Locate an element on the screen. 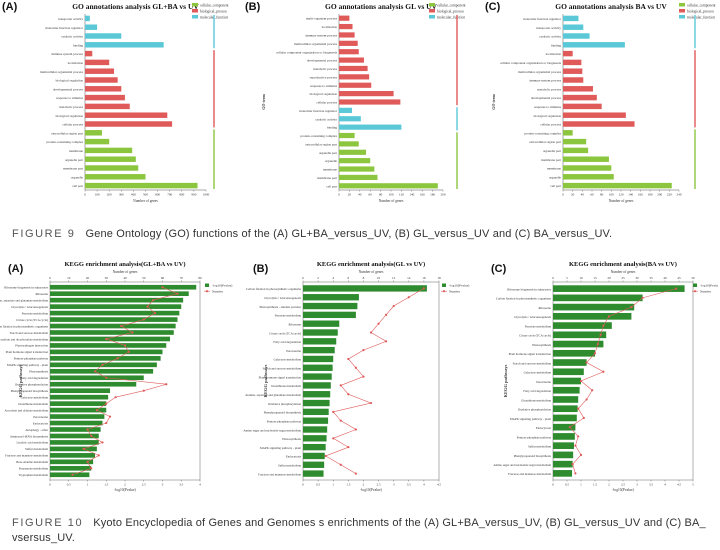 The height and width of the screenshot is (550, 720). x-axis-label: Number of genes is located at coordinates (391, 201).